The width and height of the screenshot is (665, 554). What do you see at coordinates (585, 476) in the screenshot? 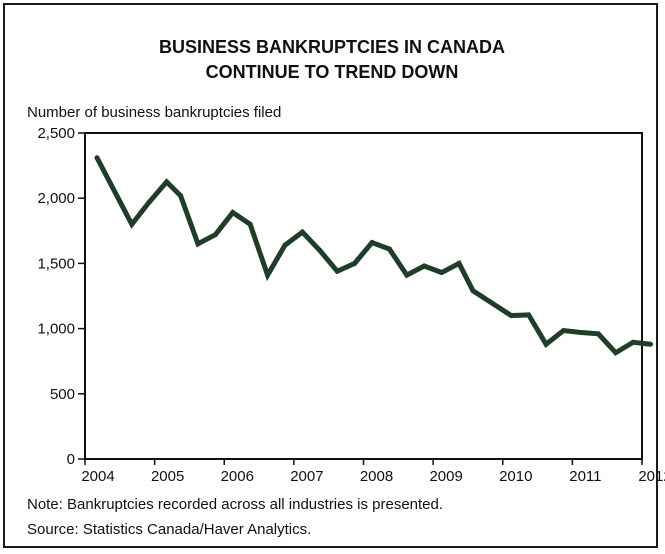
I see `x-tick-label: 2011` at bounding box center [585, 476].